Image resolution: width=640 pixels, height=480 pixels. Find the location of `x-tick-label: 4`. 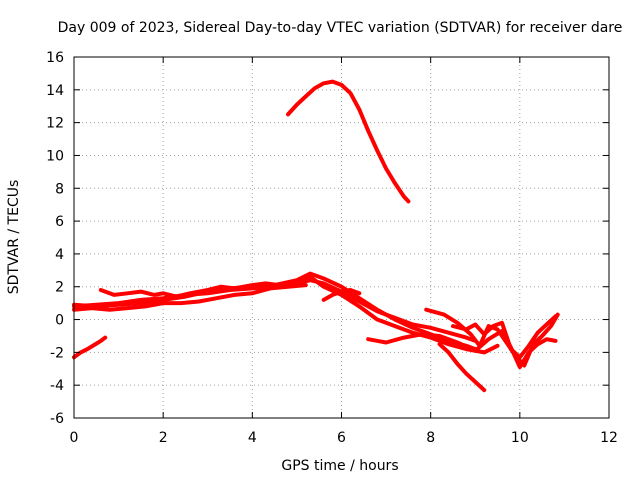

x-tick-label: 4 is located at coordinates (252, 438).